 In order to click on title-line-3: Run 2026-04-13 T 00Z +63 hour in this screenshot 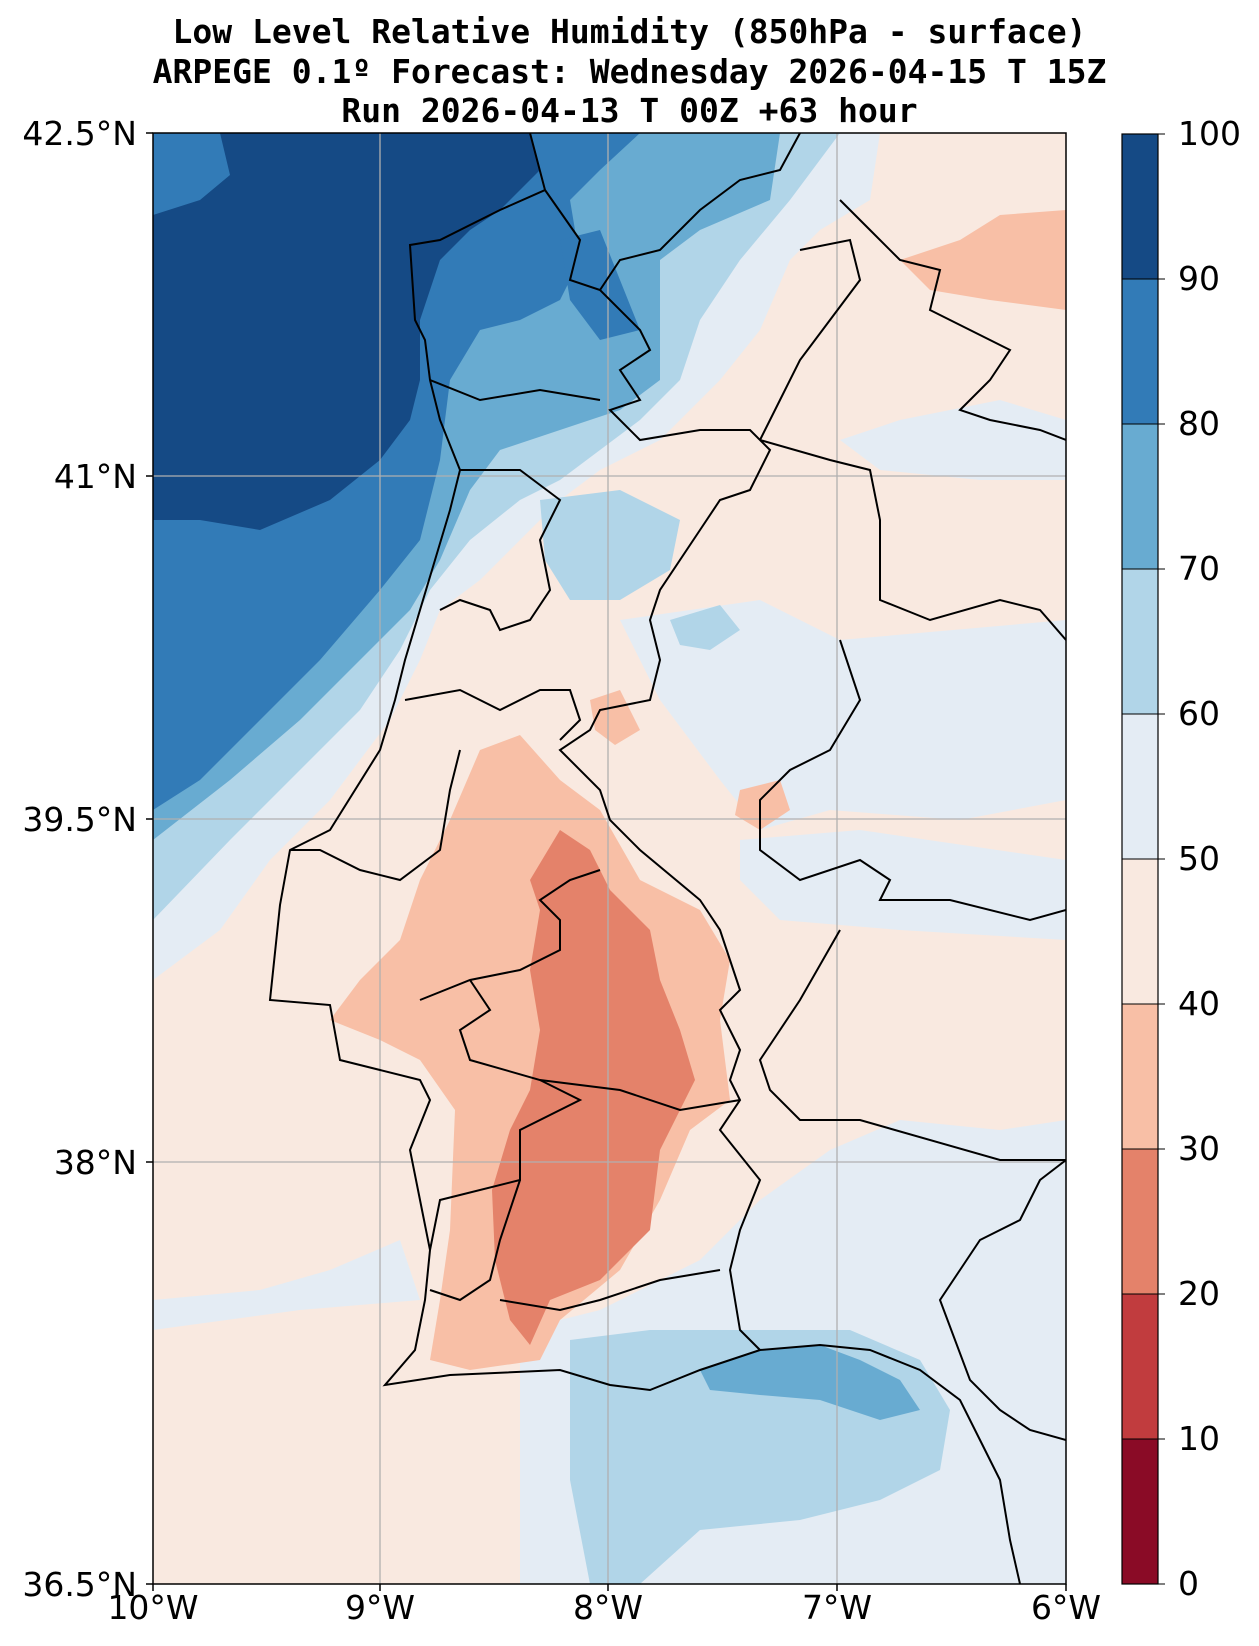, I will do `click(629, 110)`.